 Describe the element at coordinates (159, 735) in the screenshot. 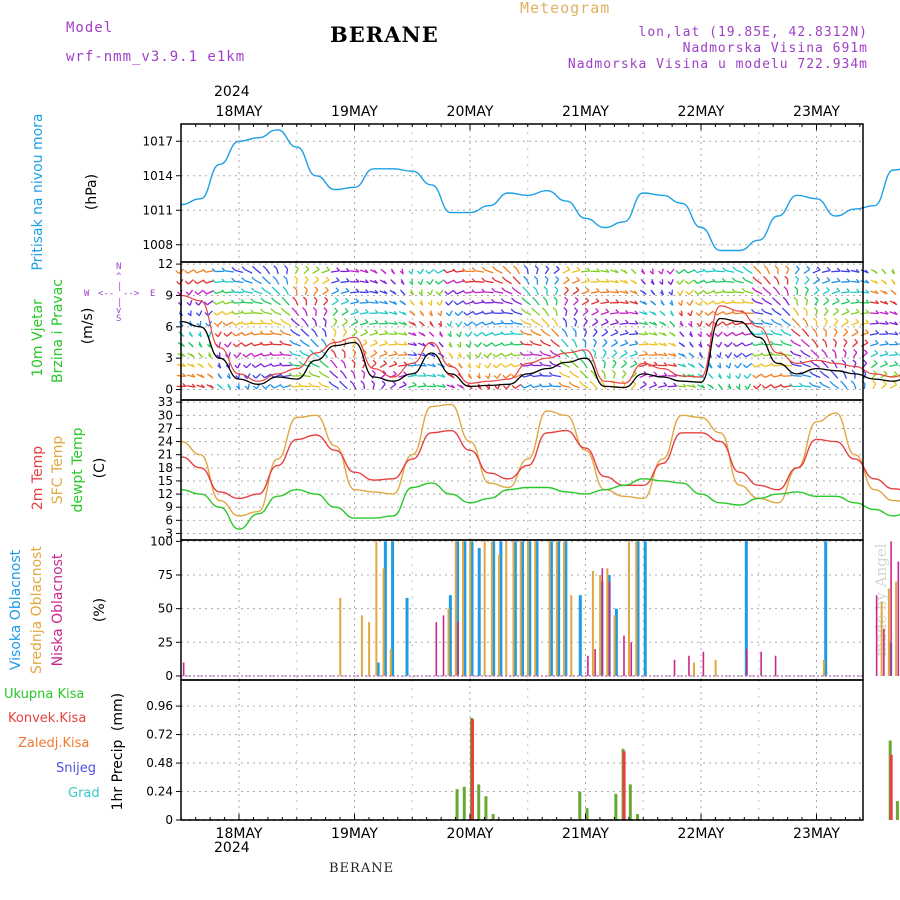

I see `y-tick-label: 0.72` at that location.